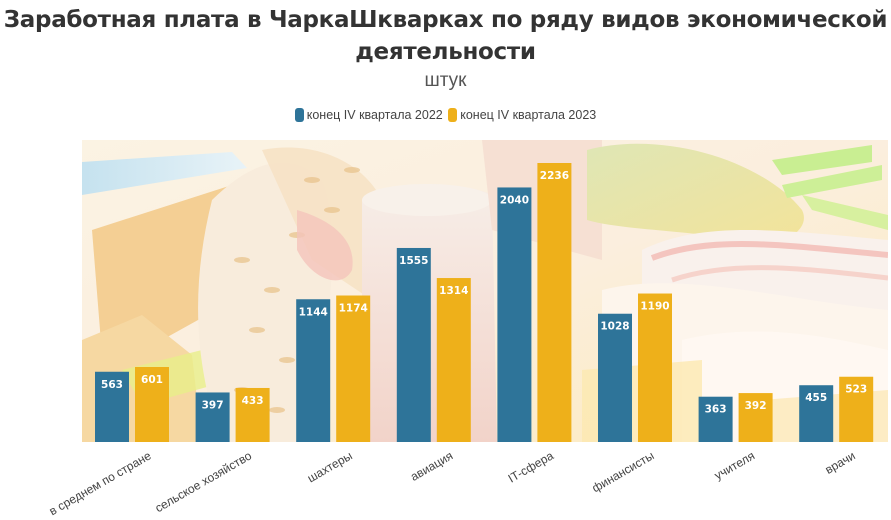 The width and height of the screenshot is (891, 520). Describe the element at coordinates (654, 307) in the screenshot. I see `data-label-2023-5: 1190` at that location.